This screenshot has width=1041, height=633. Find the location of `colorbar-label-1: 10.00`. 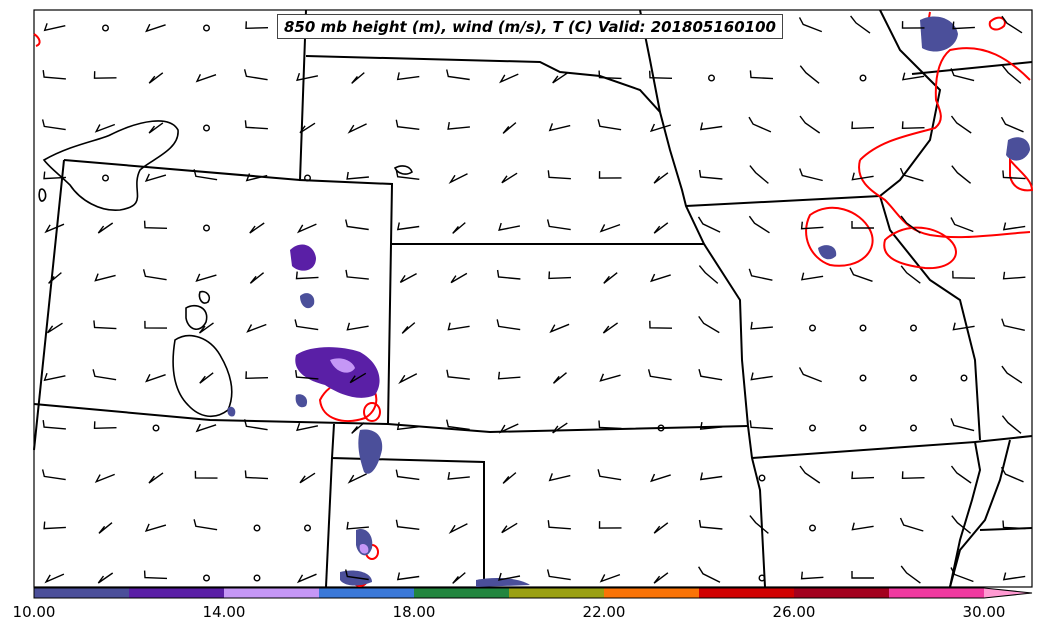

colorbar-label-1: 10.00 is located at coordinates (34, 612).